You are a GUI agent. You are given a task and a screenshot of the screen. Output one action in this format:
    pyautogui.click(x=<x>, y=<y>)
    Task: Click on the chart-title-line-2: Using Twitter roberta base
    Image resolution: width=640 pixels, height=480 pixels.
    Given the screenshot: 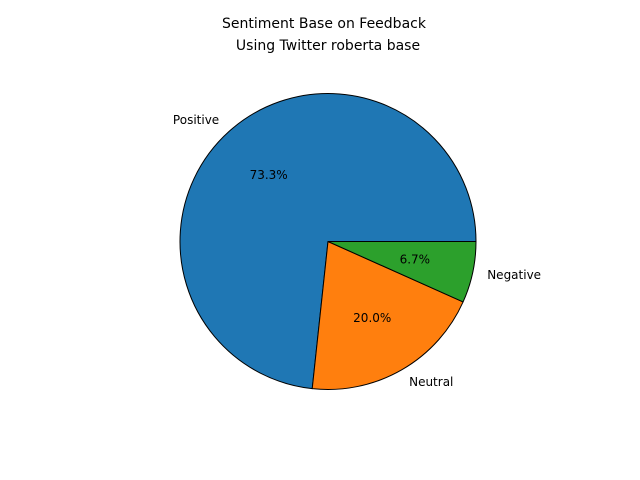 What is the action you would take?
    pyautogui.click(x=328, y=46)
    